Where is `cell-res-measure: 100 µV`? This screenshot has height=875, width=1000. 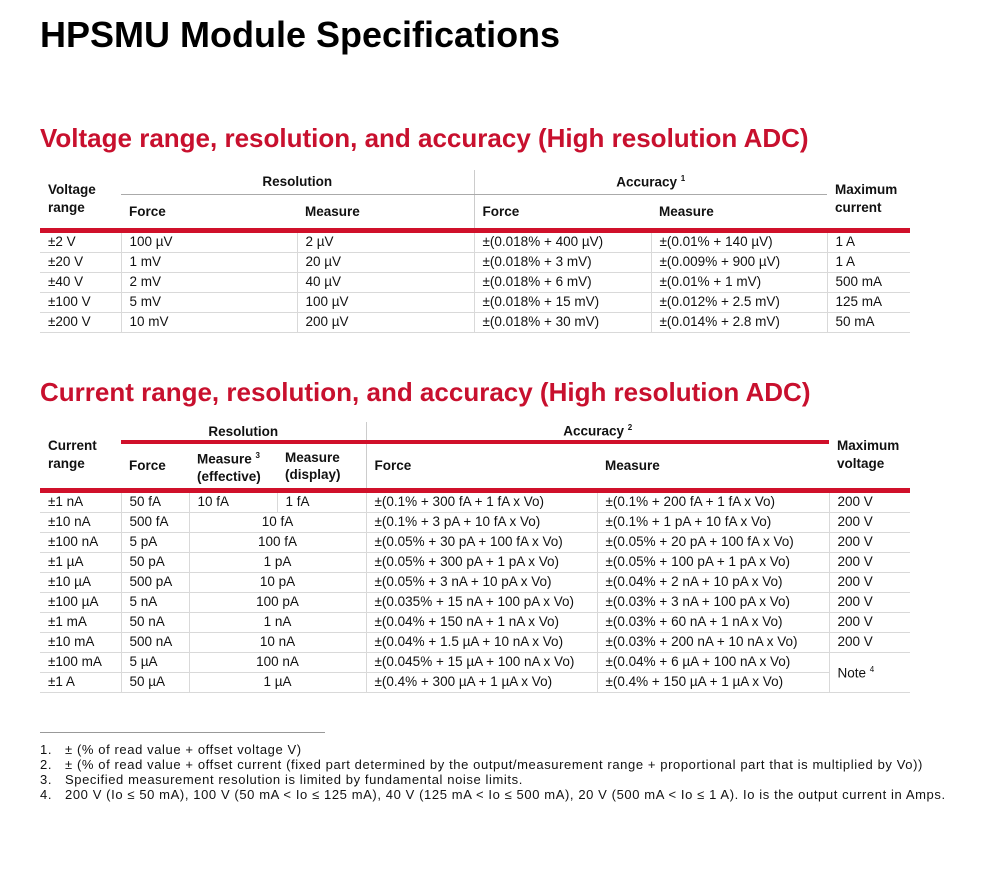 cell-res-measure: 100 µV is located at coordinates (385, 302).